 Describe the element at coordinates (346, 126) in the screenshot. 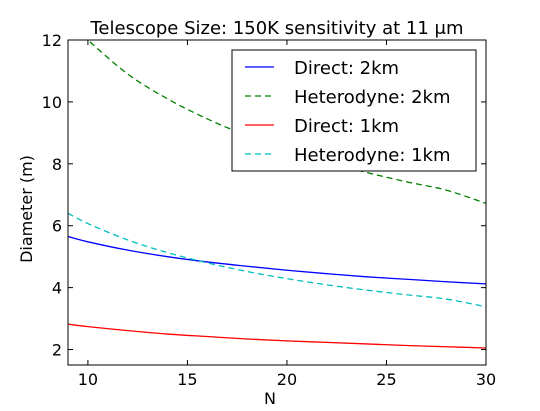

I see `legend-label-2: Direct: 1km` at that location.